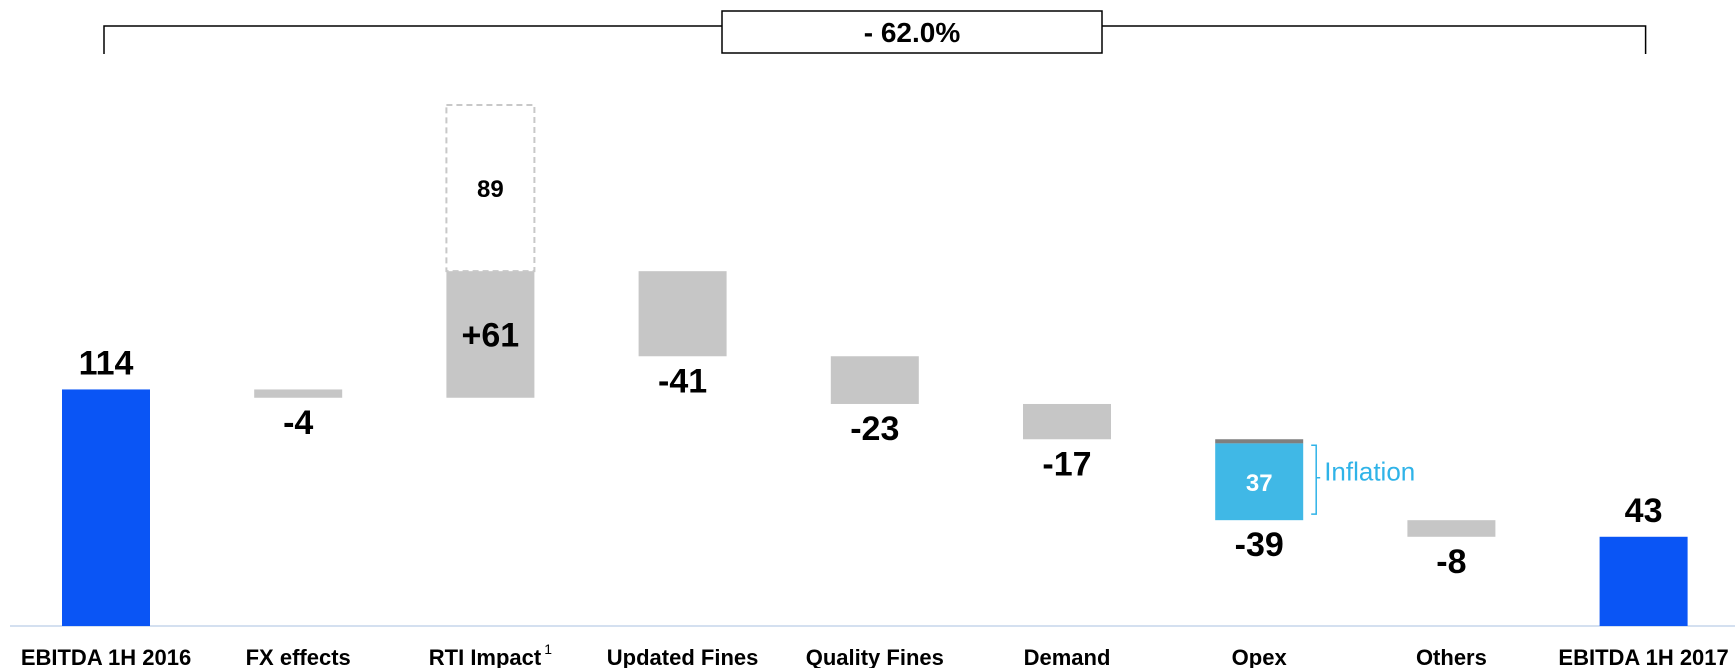  I want to click on inflation-label: Inflation, so click(1369, 472).